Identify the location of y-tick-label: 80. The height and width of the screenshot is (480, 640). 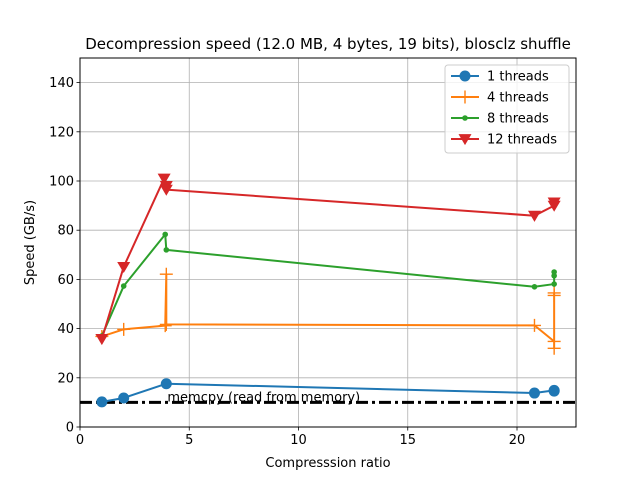
(65, 231).